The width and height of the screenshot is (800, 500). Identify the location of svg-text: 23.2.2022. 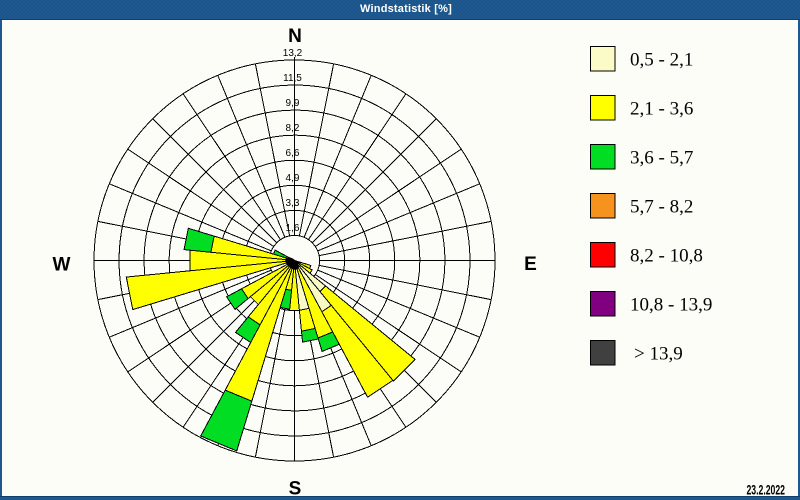
(765, 490).